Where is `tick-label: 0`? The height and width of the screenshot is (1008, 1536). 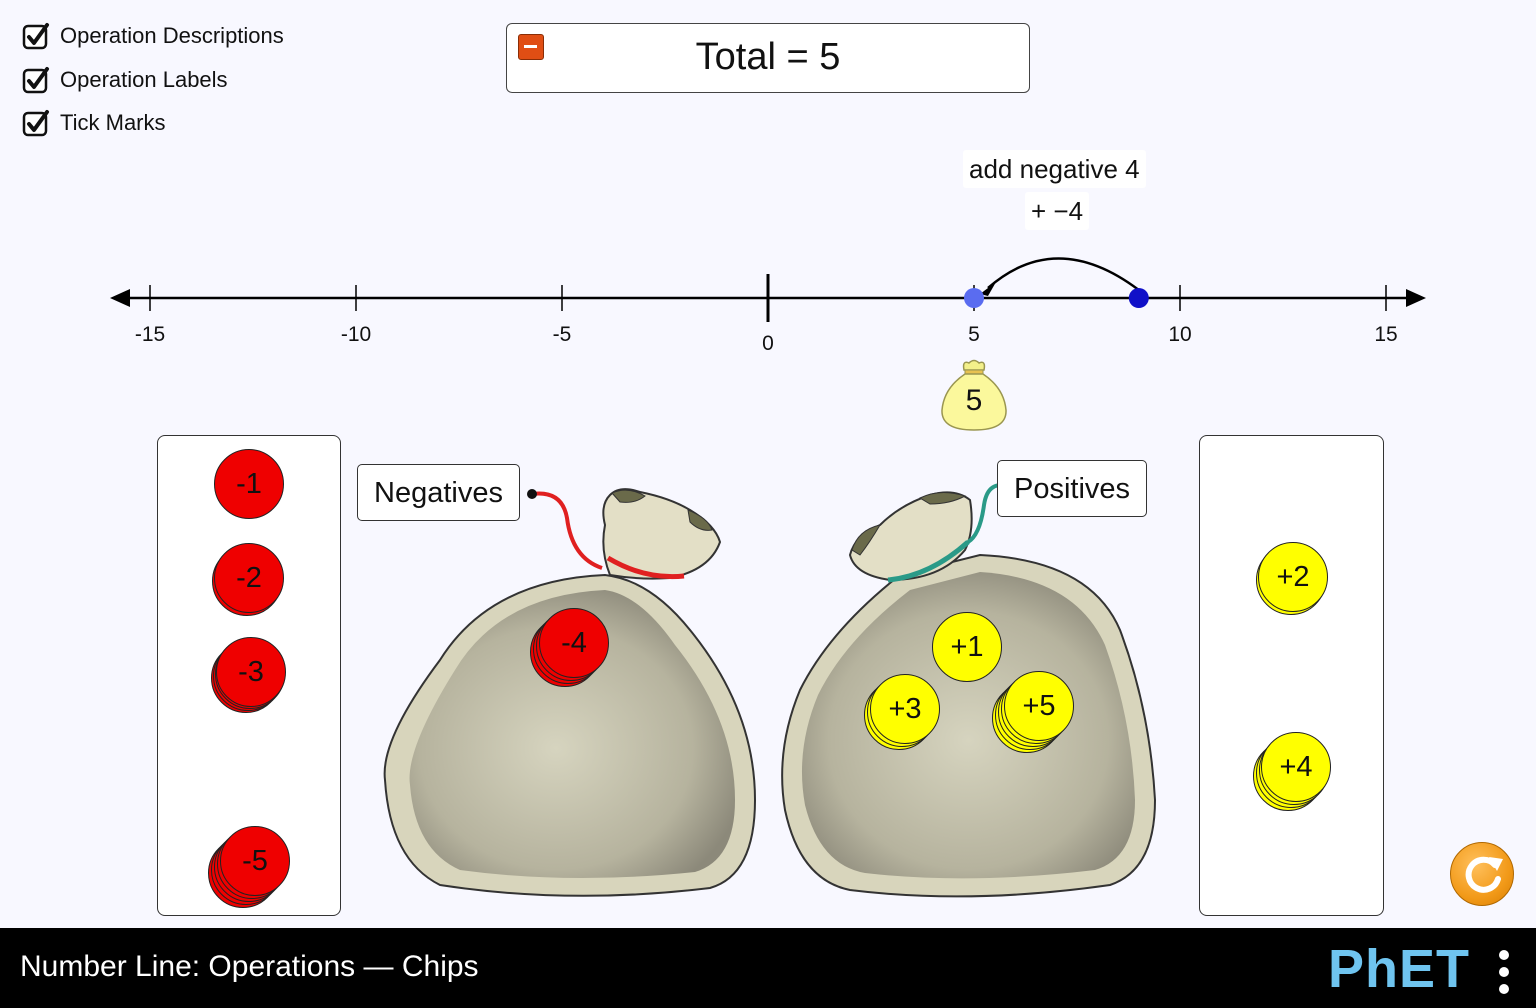
tick-label: 0 is located at coordinates (768, 343).